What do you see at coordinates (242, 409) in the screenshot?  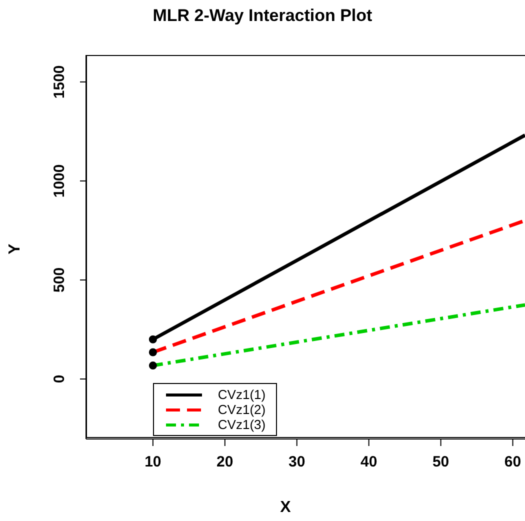 I see `legend-label: CVz1(2)` at bounding box center [242, 409].